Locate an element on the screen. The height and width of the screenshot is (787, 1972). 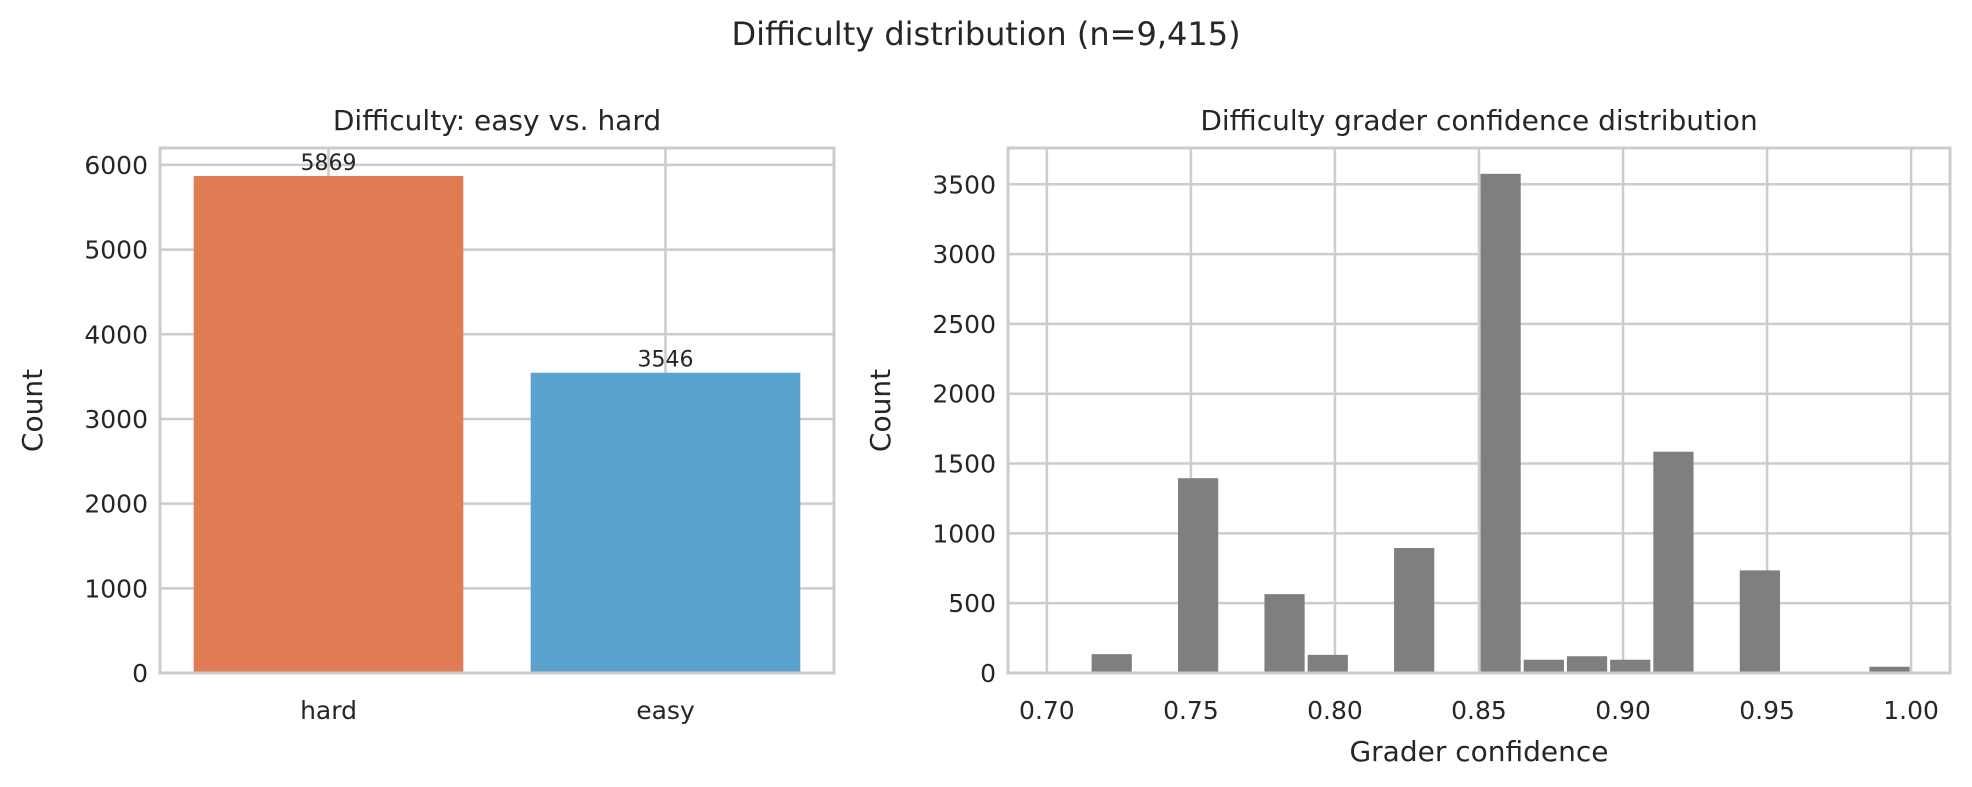
x-tick-label: 0.90 is located at coordinates (1623, 710).